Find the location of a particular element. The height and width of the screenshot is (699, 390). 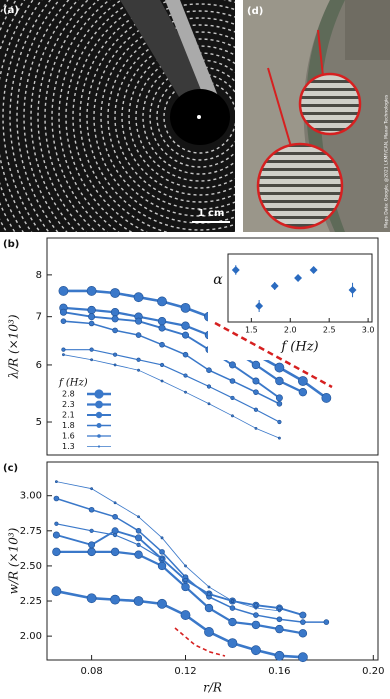

x-axis-label: f (Hz) is located at coordinates (299, 347).